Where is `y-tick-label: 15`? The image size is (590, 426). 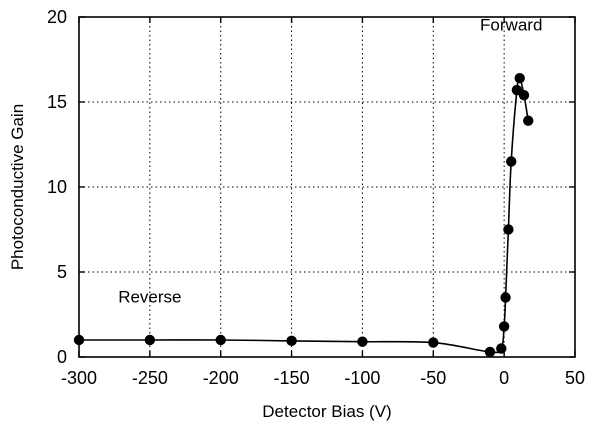 y-tick-label: 15 is located at coordinates (57, 102).